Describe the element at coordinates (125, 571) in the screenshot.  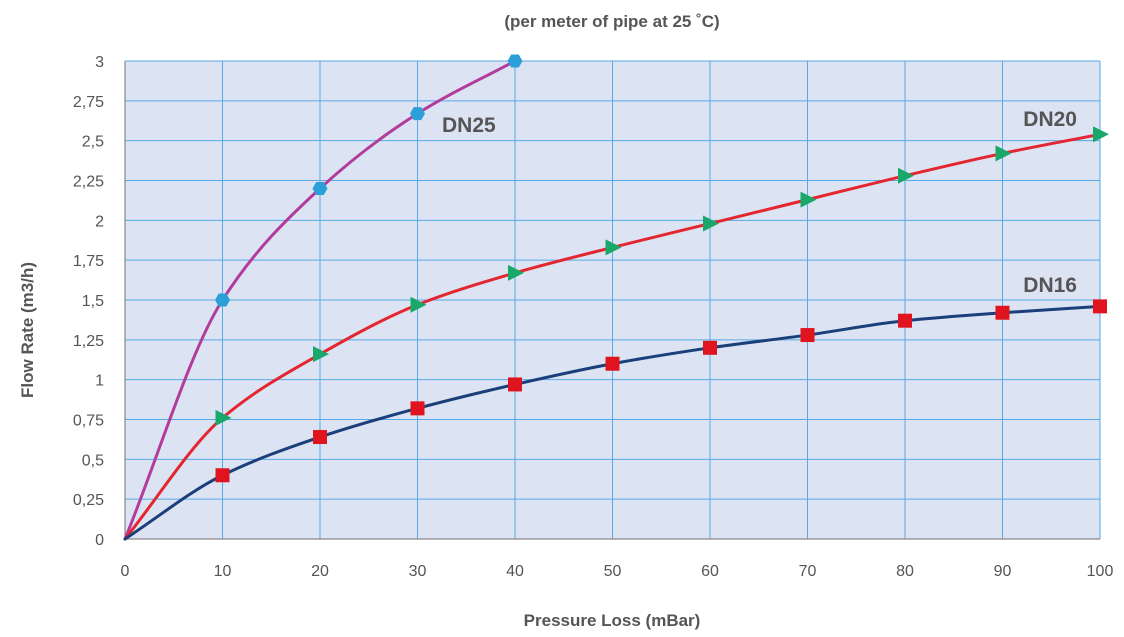
I see `x-tick-label: 0` at that location.